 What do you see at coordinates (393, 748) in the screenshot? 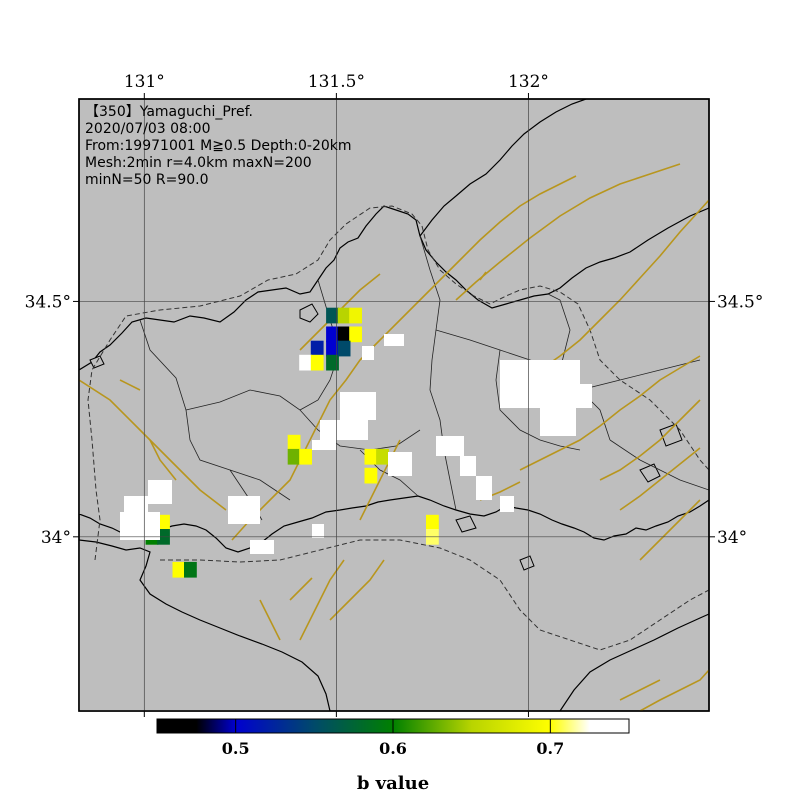
I see `colorbar-tick-label: 0.6` at bounding box center [393, 748].